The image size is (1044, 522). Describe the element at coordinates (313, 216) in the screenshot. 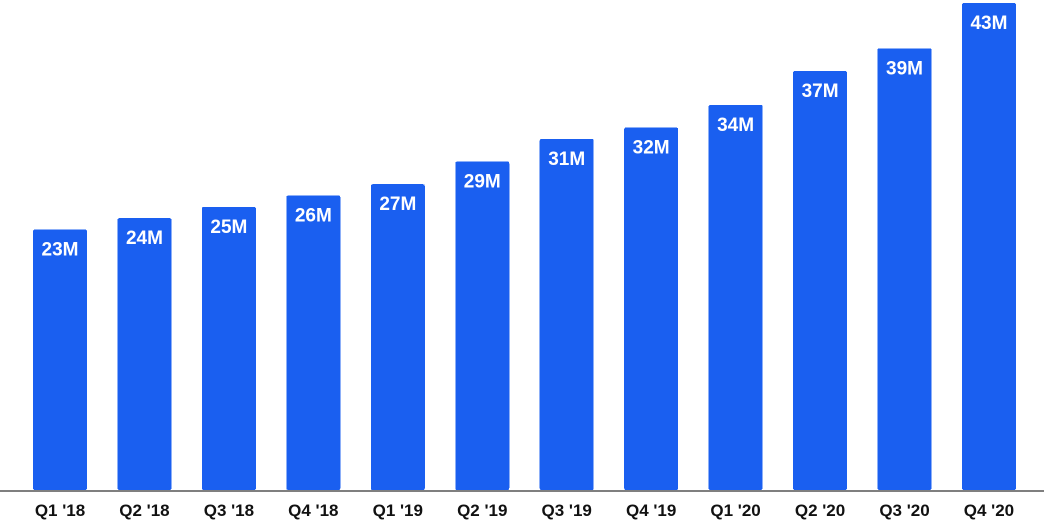

I see `bar-value-label: 26M` at that location.